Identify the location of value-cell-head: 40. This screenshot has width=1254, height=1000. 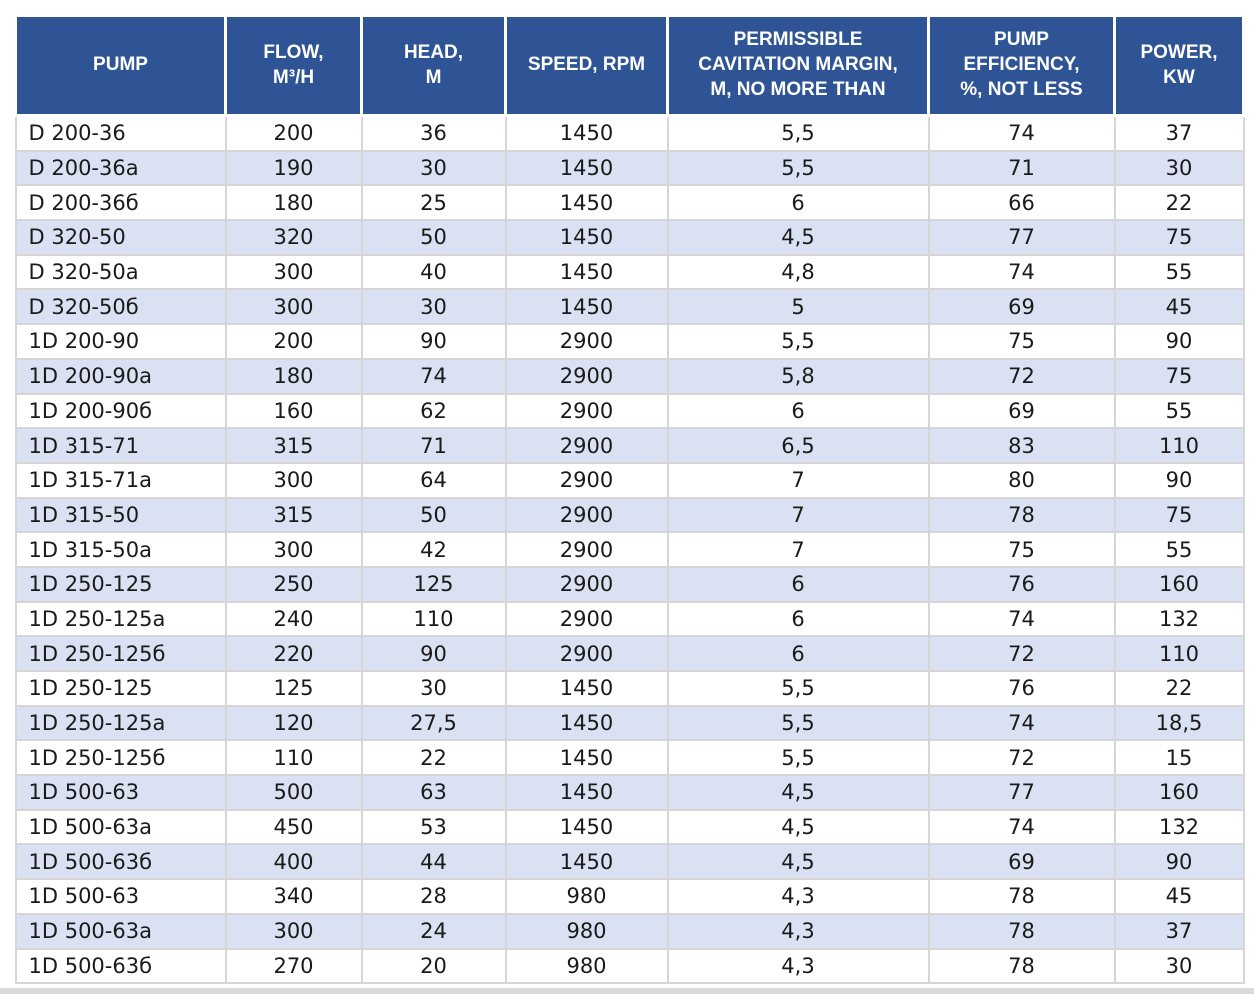
(433, 272).